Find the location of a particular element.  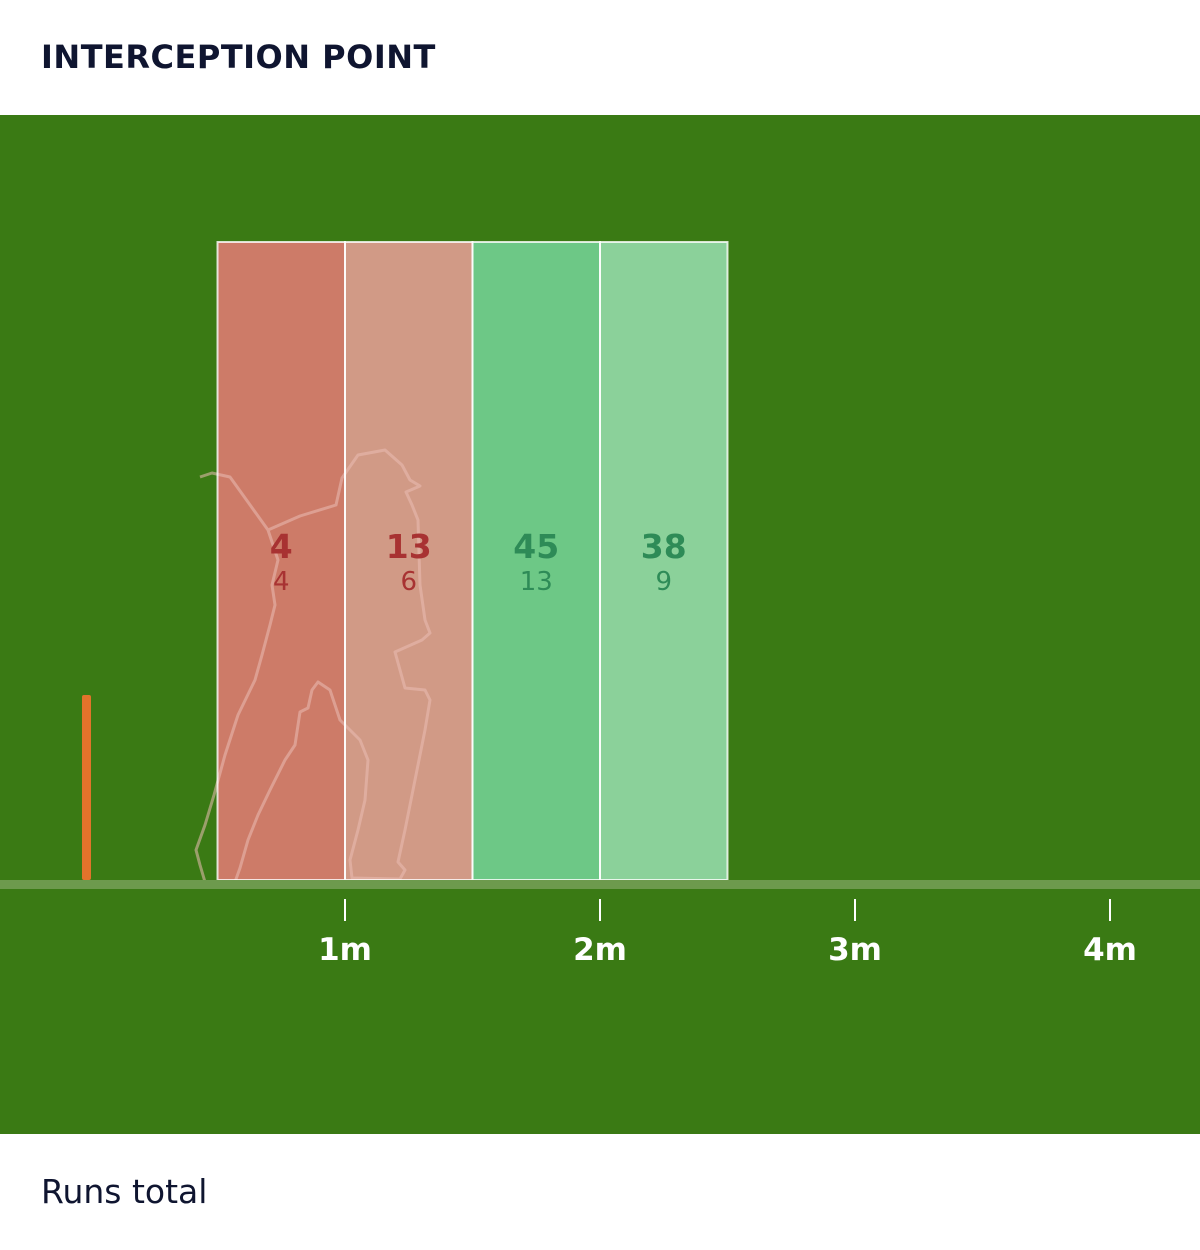

page-title: INTERCEPTION POINT is located at coordinates (238, 57).